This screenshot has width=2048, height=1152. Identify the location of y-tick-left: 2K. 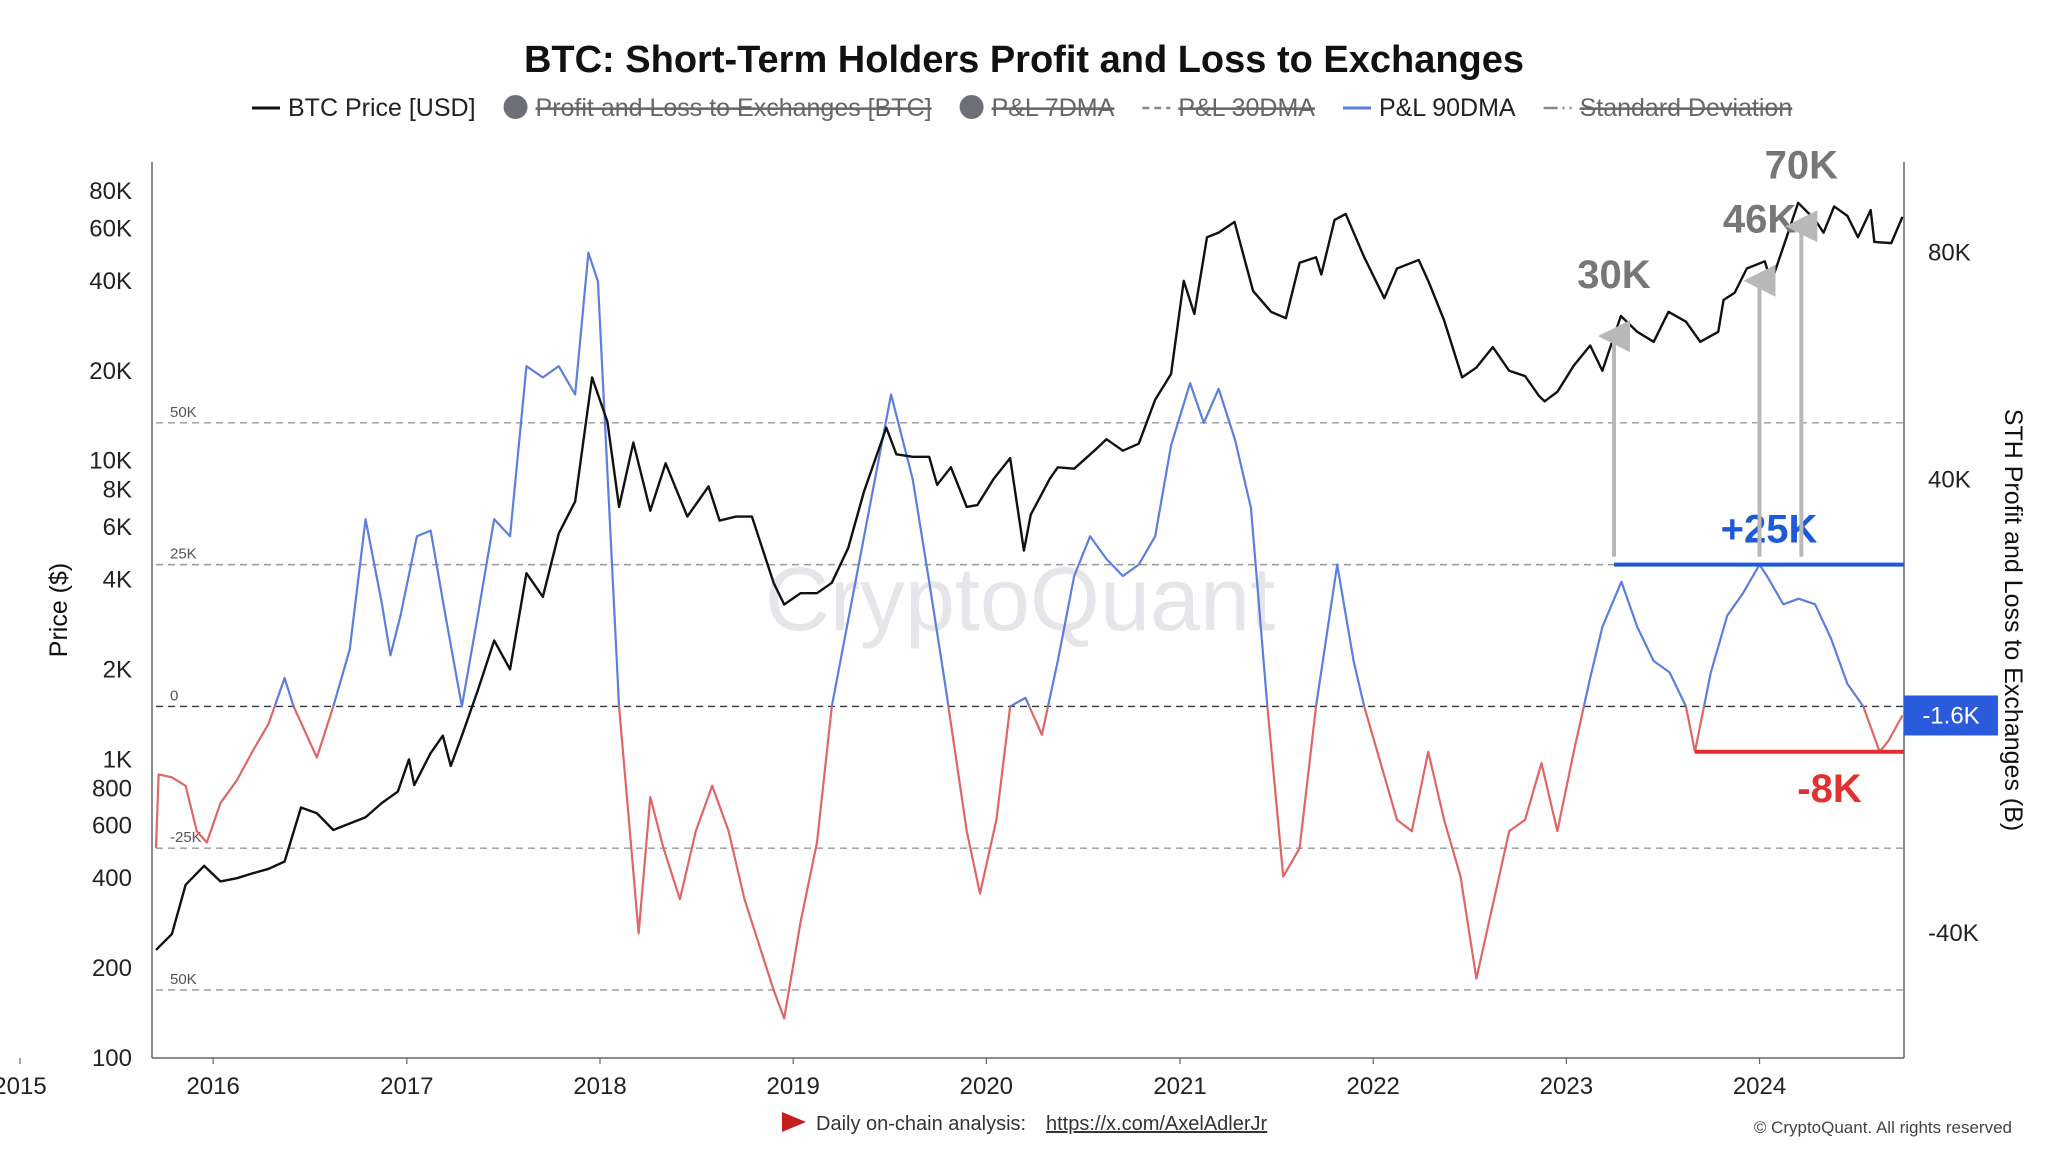
(117, 669).